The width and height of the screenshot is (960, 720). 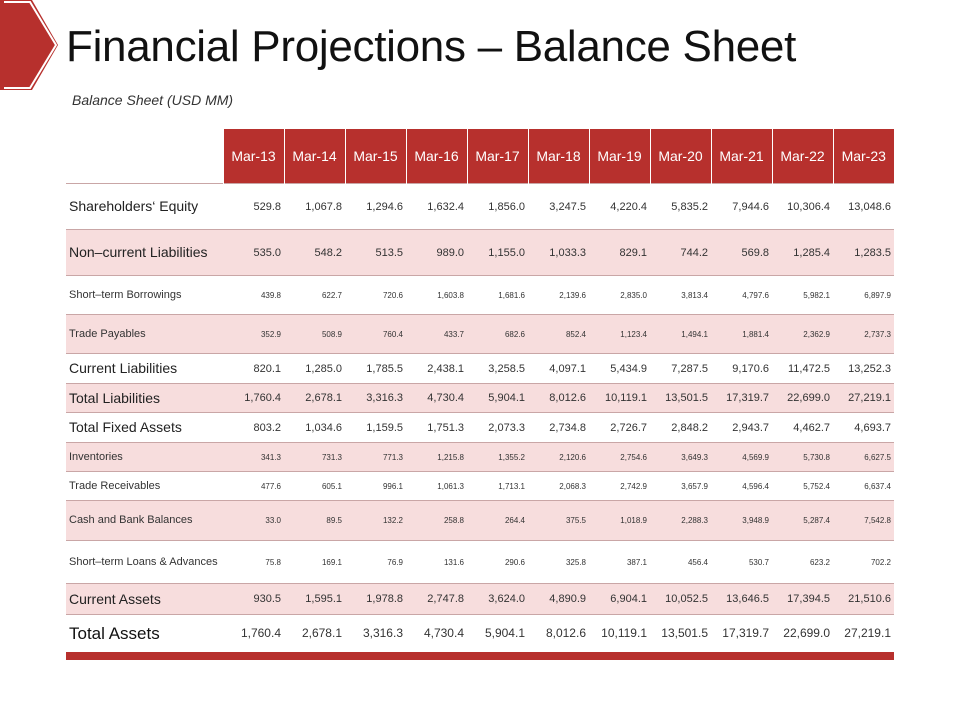 What do you see at coordinates (144, 520) in the screenshot?
I see `row-label: Cash and Bank Balances` at bounding box center [144, 520].